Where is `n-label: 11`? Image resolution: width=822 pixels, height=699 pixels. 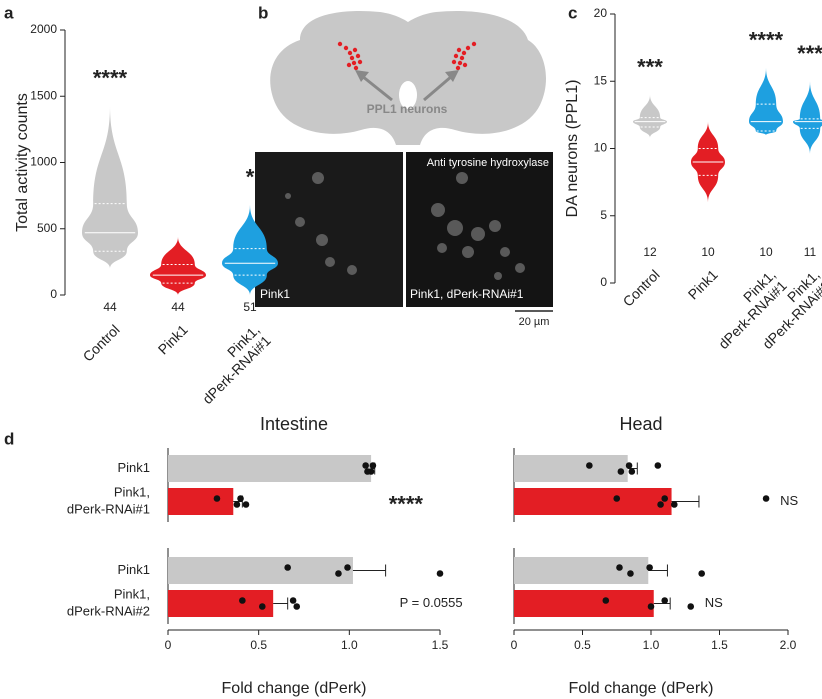 n-label: 11 is located at coordinates (810, 252).